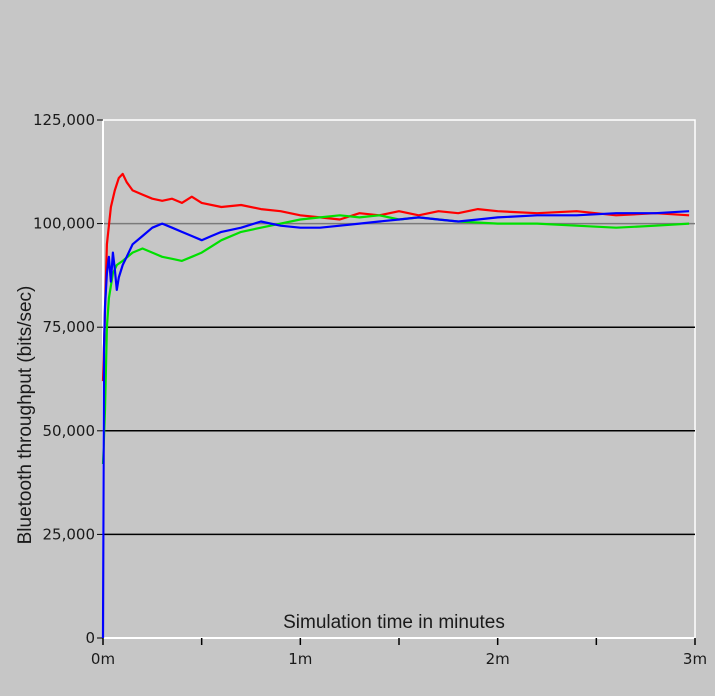 The image size is (715, 696). Describe the element at coordinates (25, 415) in the screenshot. I see `y-axis-title: Bluetooth throughput (bits/sec)` at that location.